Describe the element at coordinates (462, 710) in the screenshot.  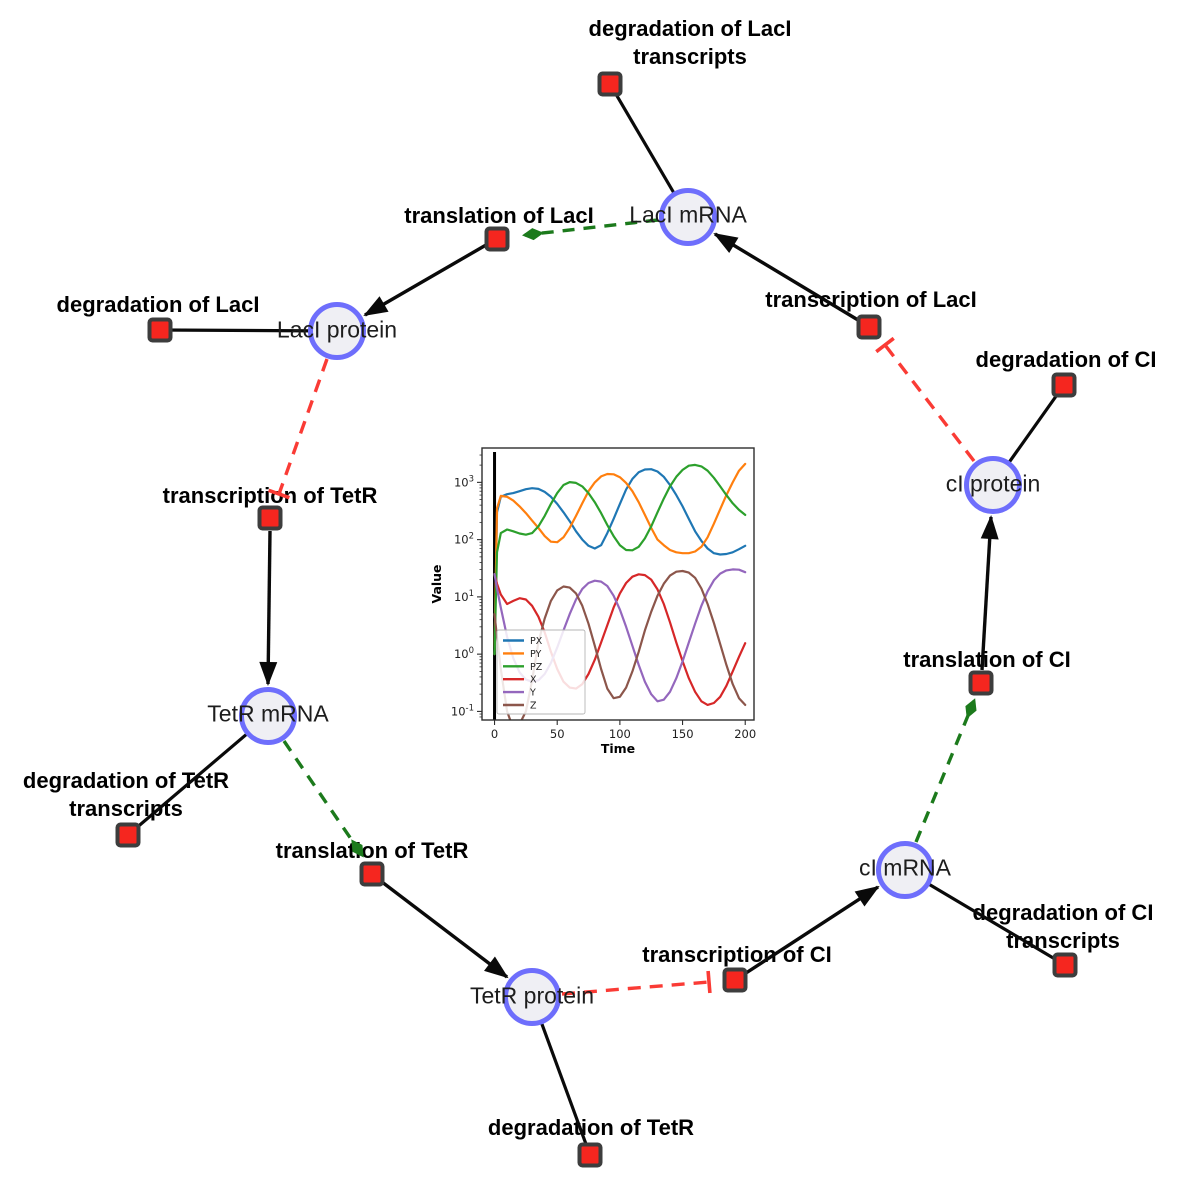
I see `y-axis-tick-label: 10⁻¹` at that location.